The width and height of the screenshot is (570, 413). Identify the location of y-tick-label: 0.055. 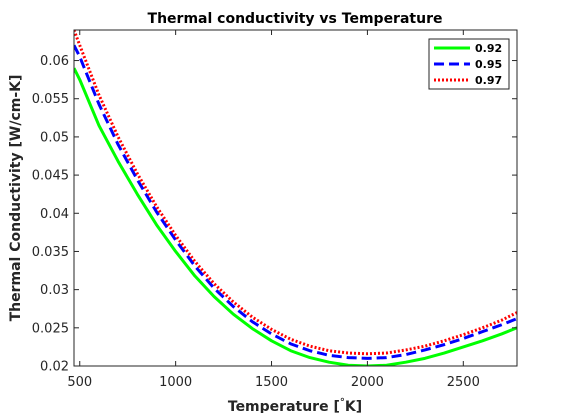
(50, 99).